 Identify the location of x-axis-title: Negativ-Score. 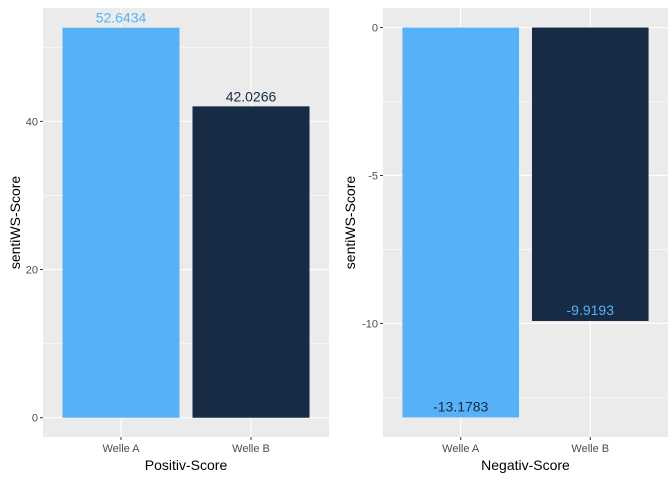
(525, 465).